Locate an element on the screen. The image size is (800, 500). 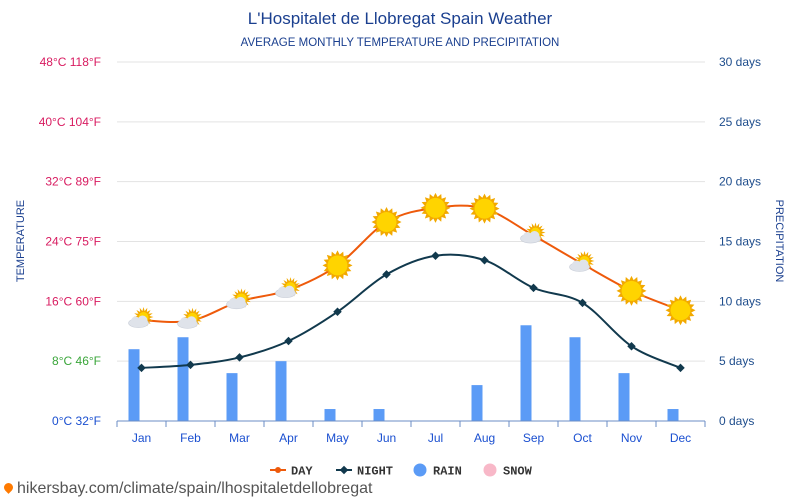
rain-bar-apr is located at coordinates (281, 391).